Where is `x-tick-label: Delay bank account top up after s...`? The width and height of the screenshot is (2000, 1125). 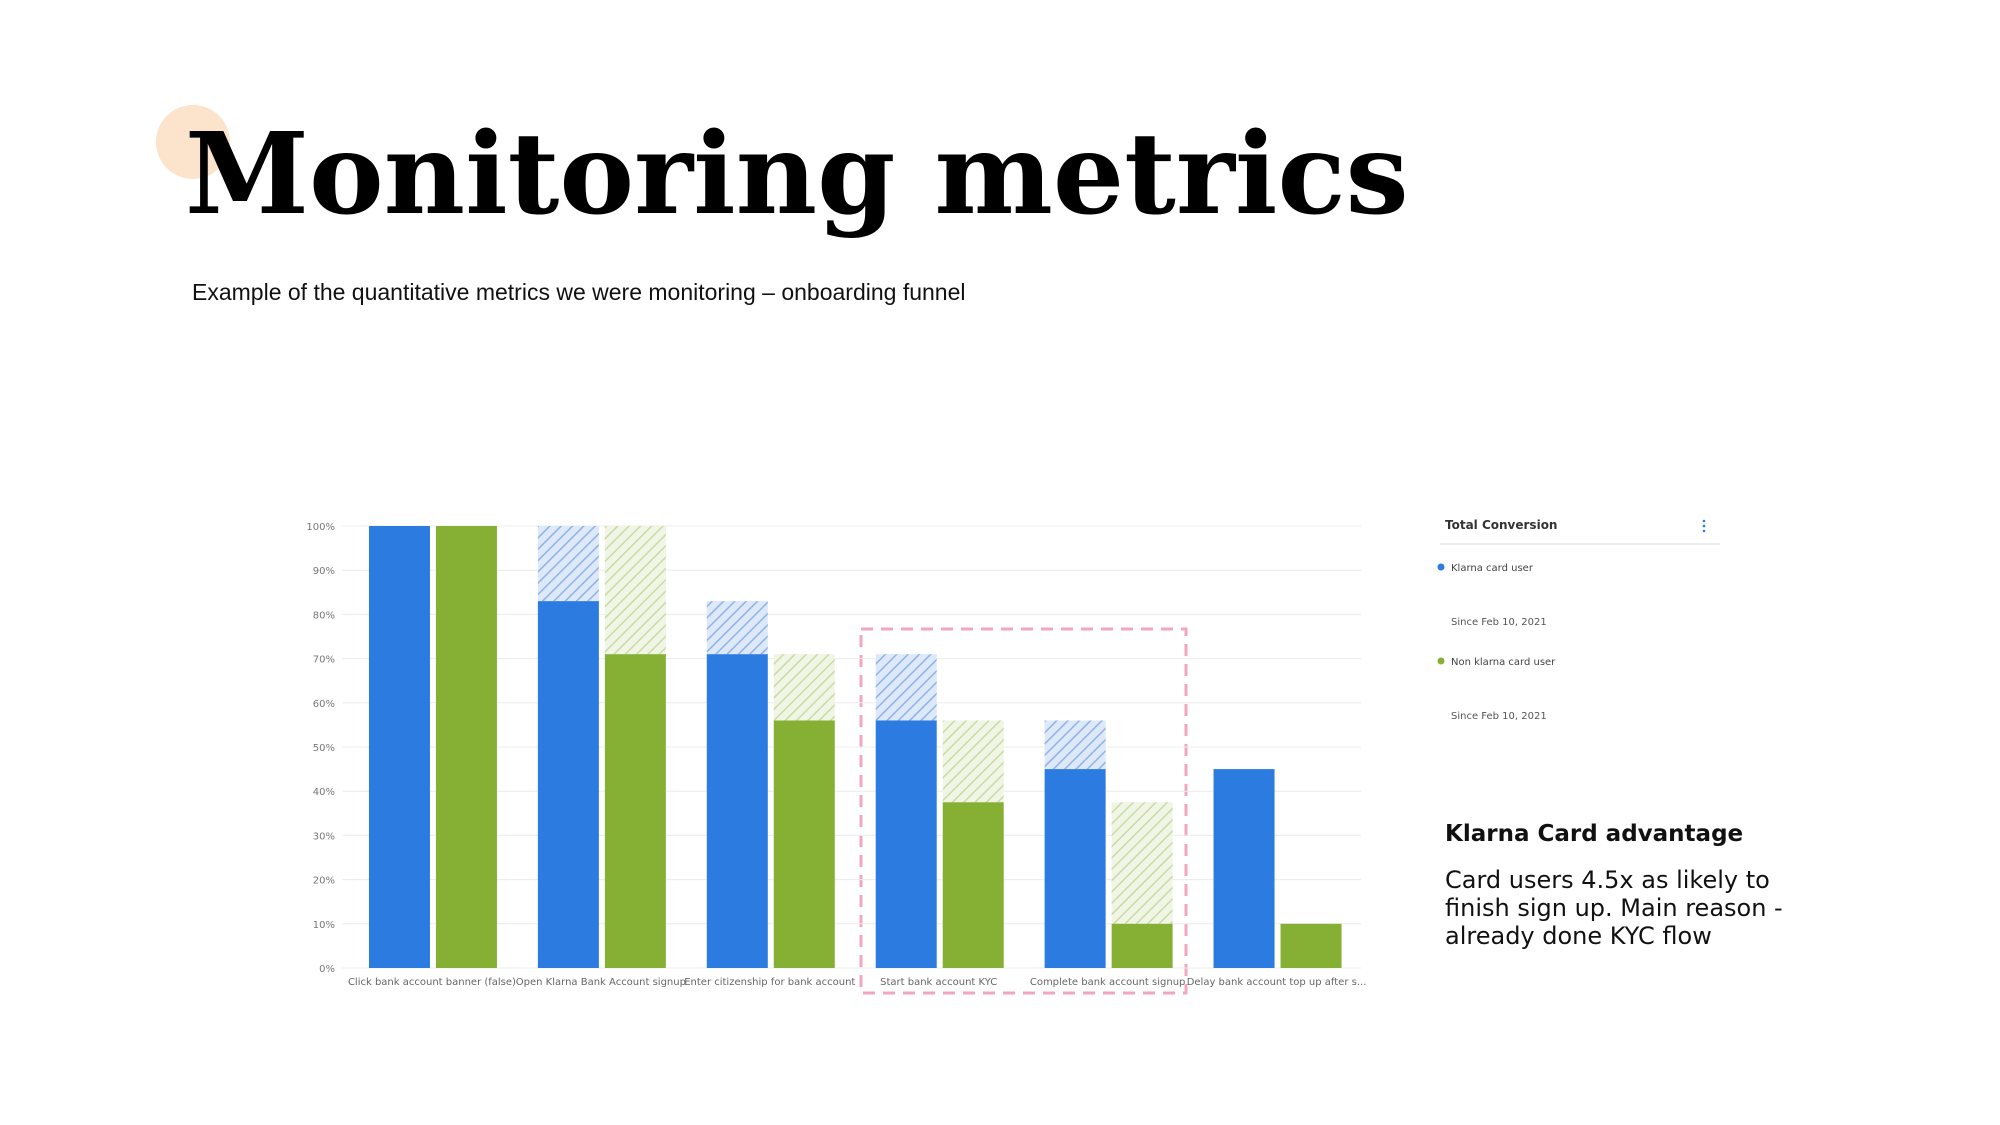 x-tick-label: Delay bank account top up after s... is located at coordinates (1277, 982).